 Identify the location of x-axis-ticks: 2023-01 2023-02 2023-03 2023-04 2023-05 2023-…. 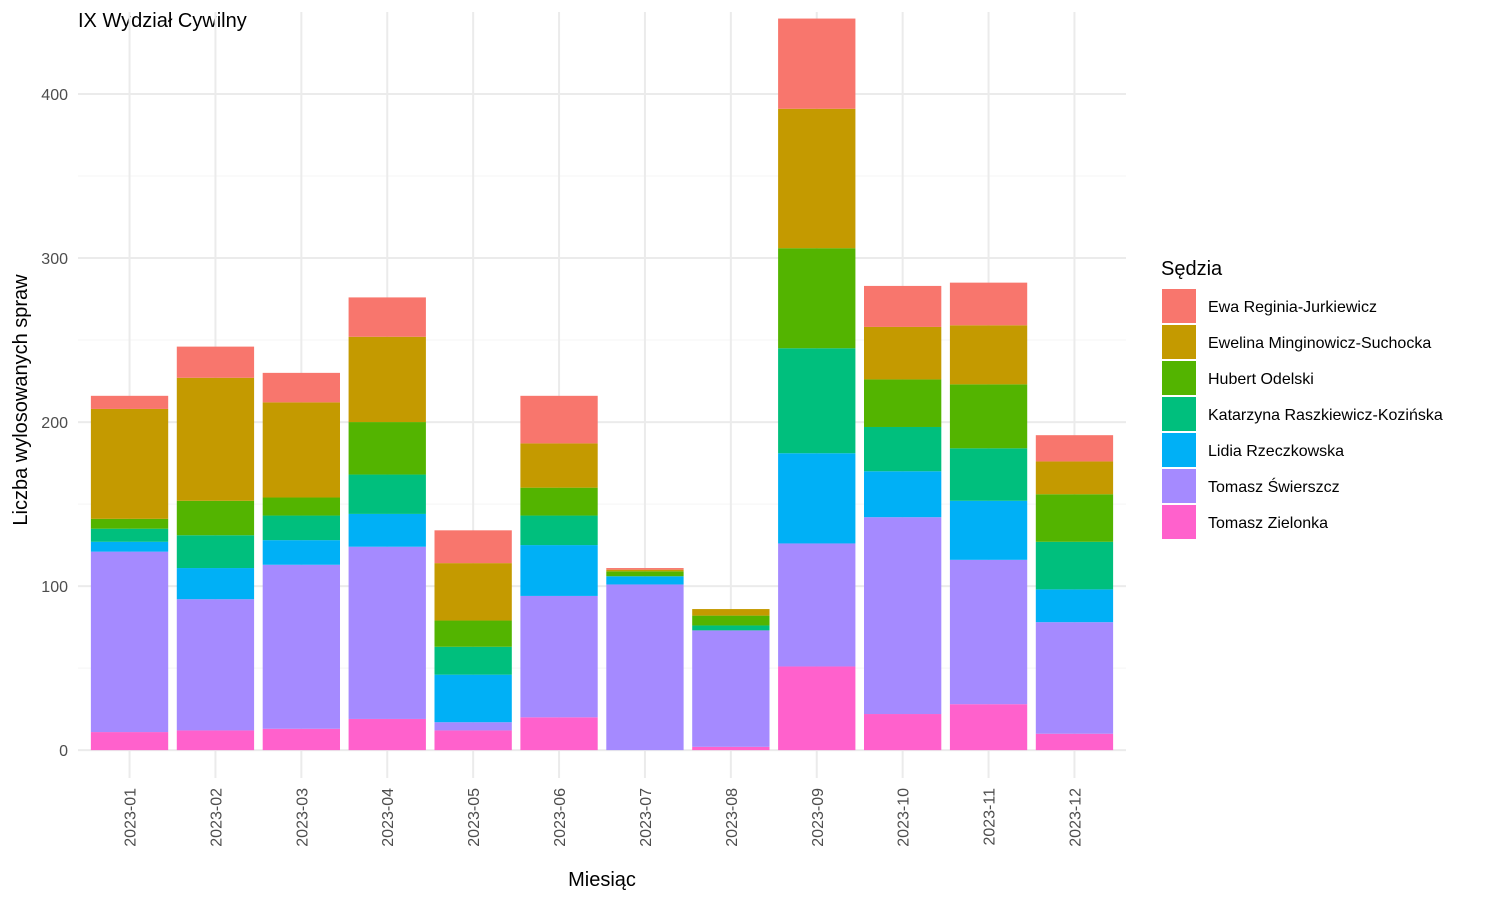
(604, 817).